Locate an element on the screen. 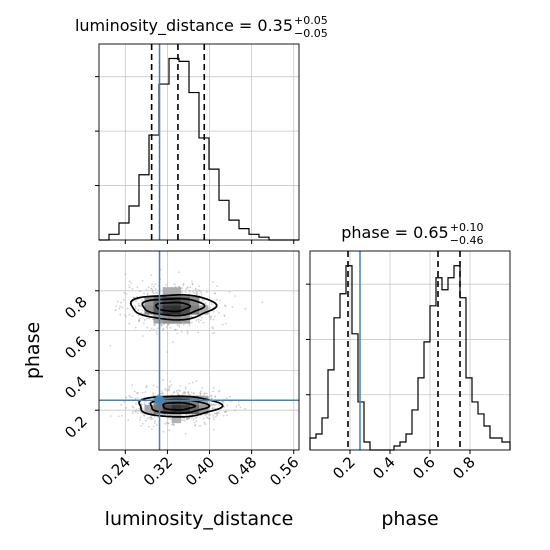 This screenshot has width=550, height=550. frame-joint is located at coordinates (199, 350).